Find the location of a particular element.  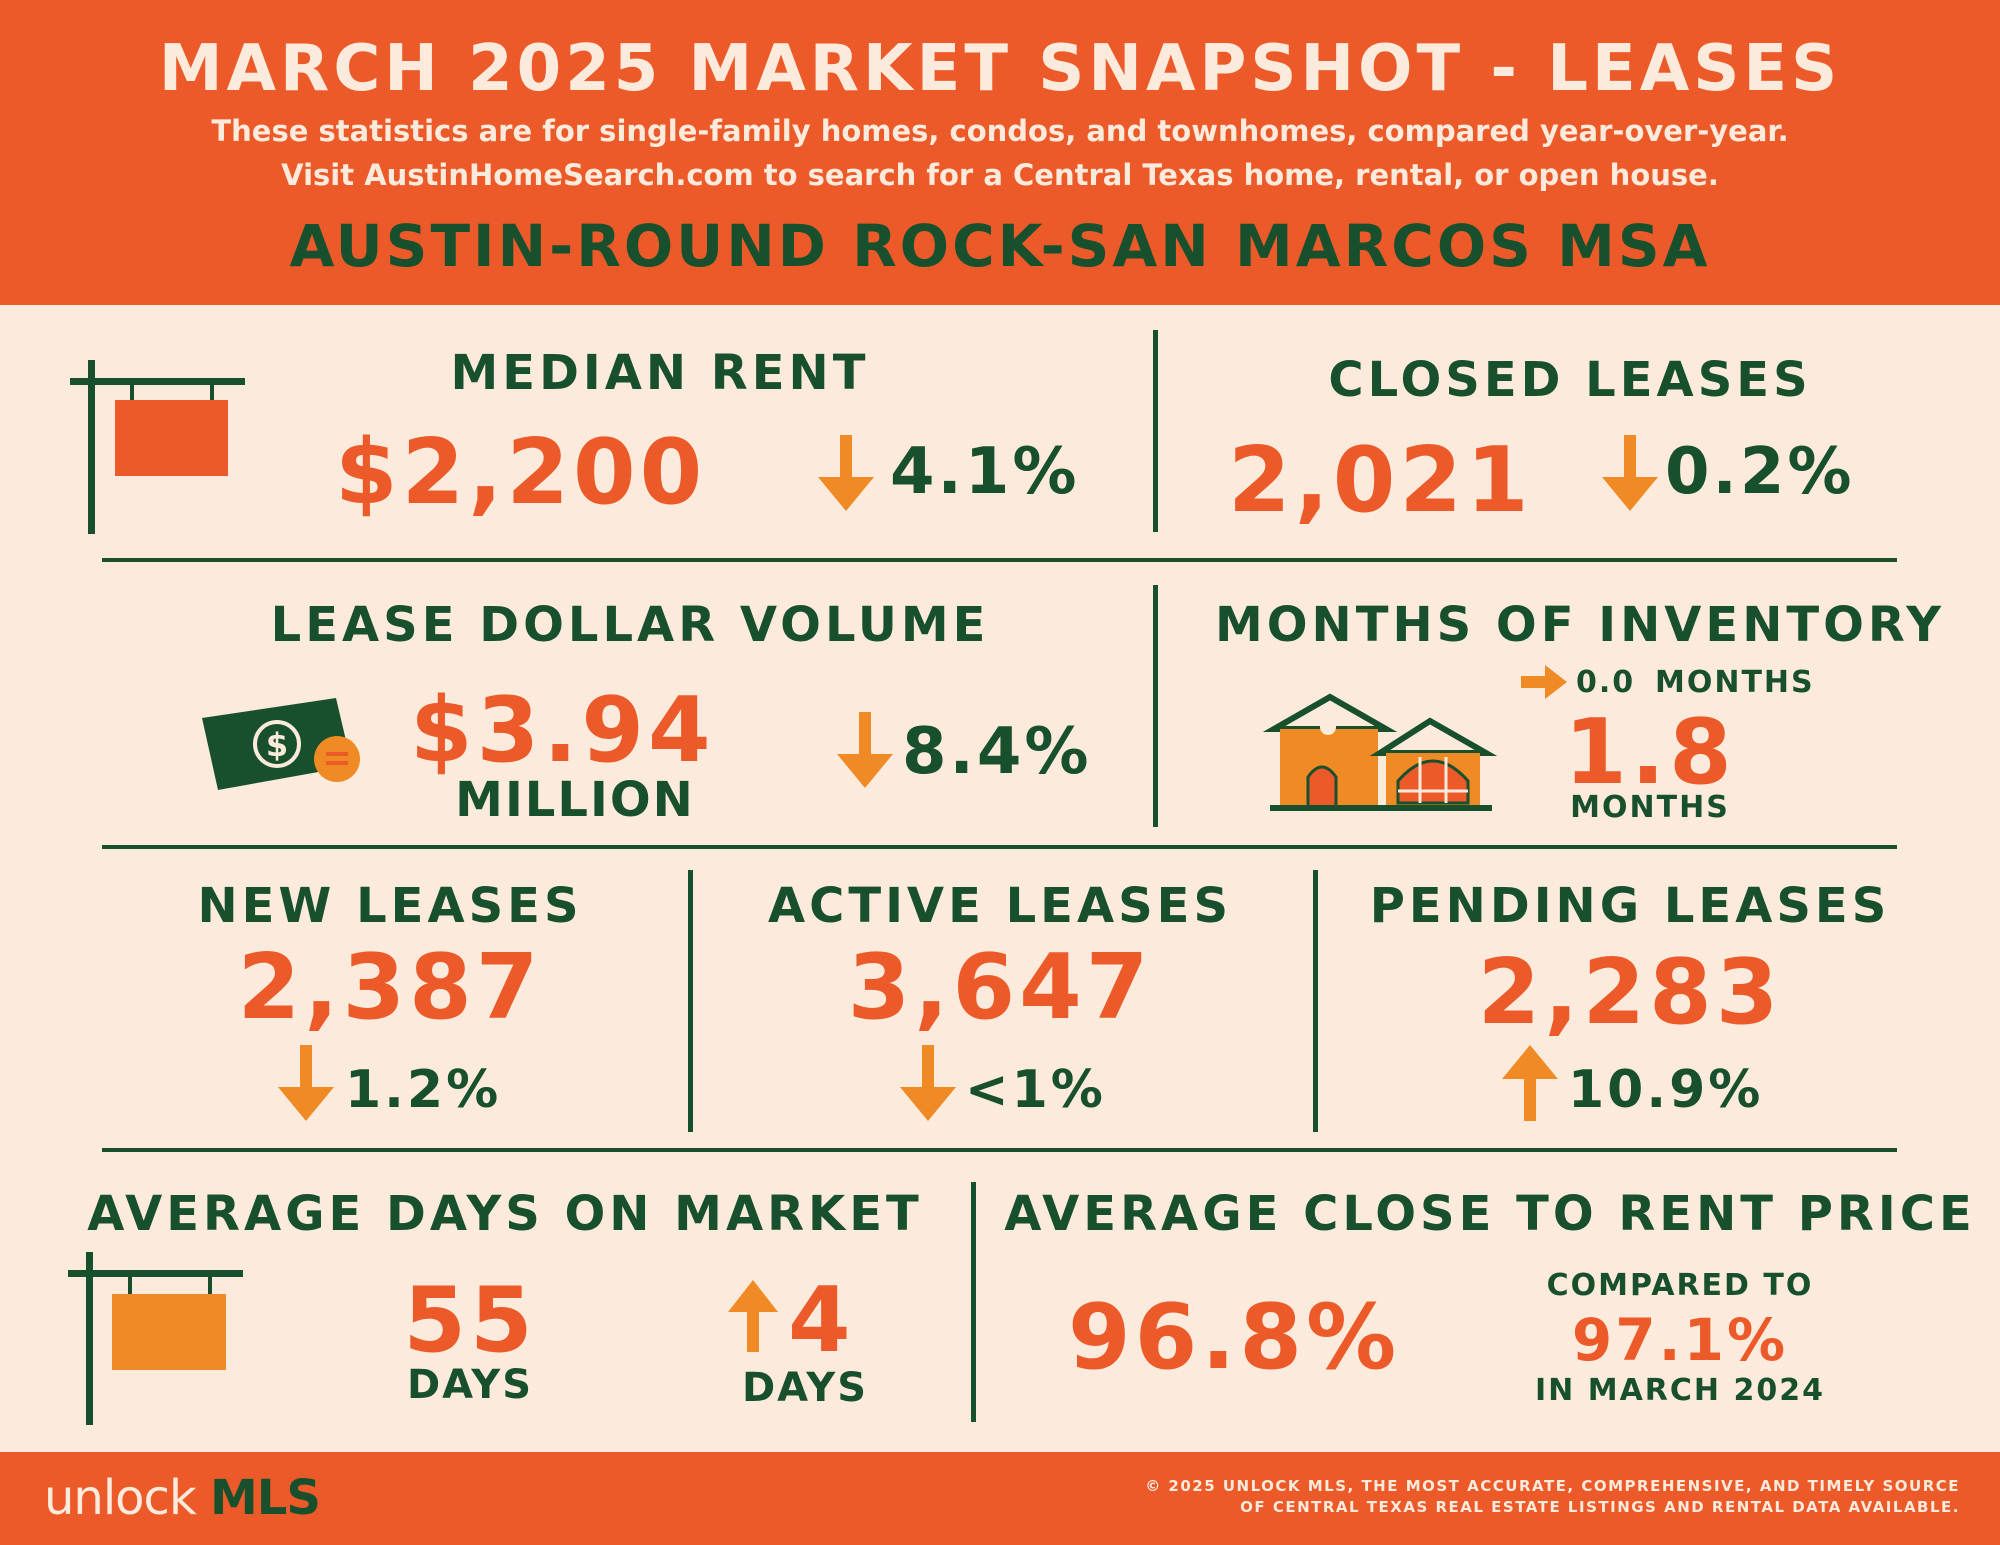

active-leases-change: <1% is located at coordinates (1035, 1090).